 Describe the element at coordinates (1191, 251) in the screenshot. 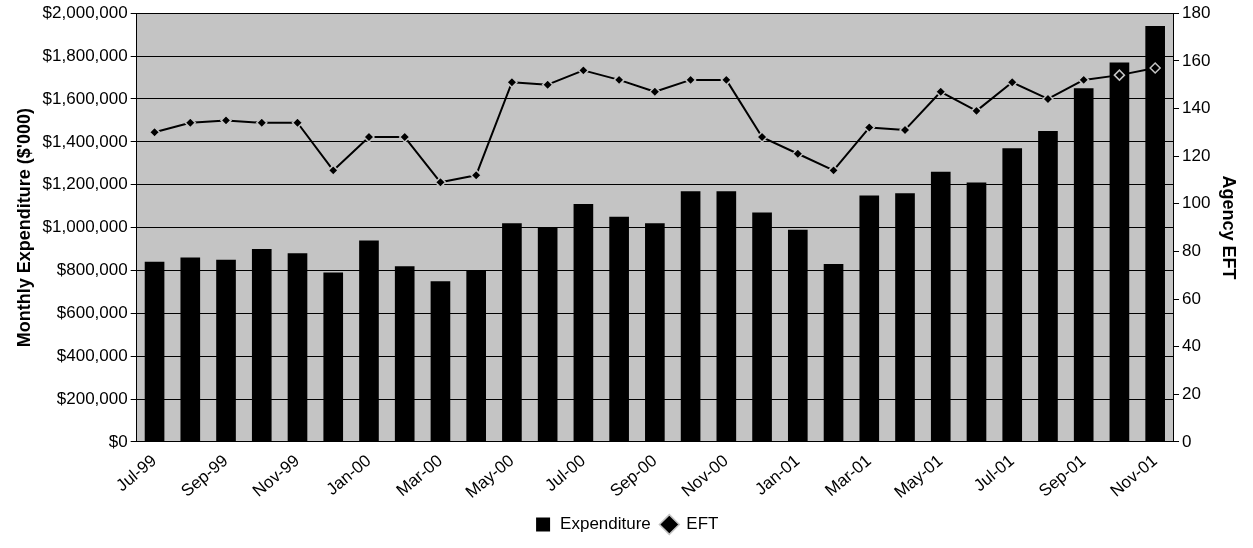

I see `y2-tick-label: 80` at that location.